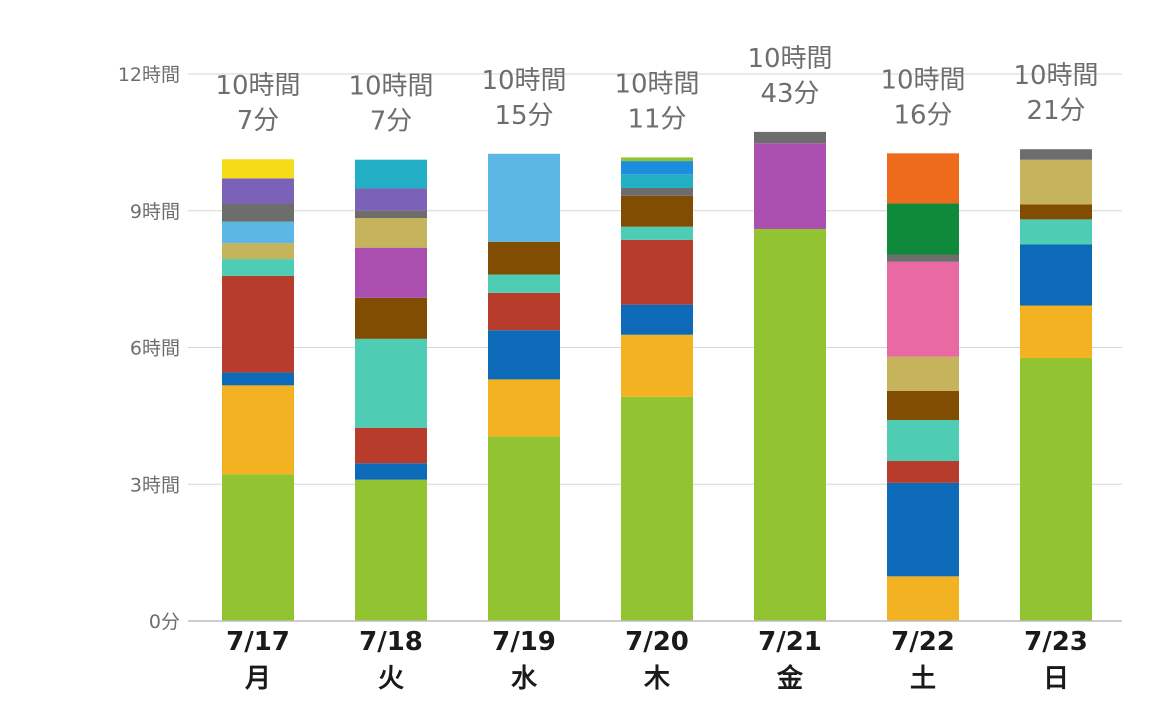  What do you see at coordinates (524, 679) in the screenshot?
I see `x-tick-weekday: 水` at bounding box center [524, 679].